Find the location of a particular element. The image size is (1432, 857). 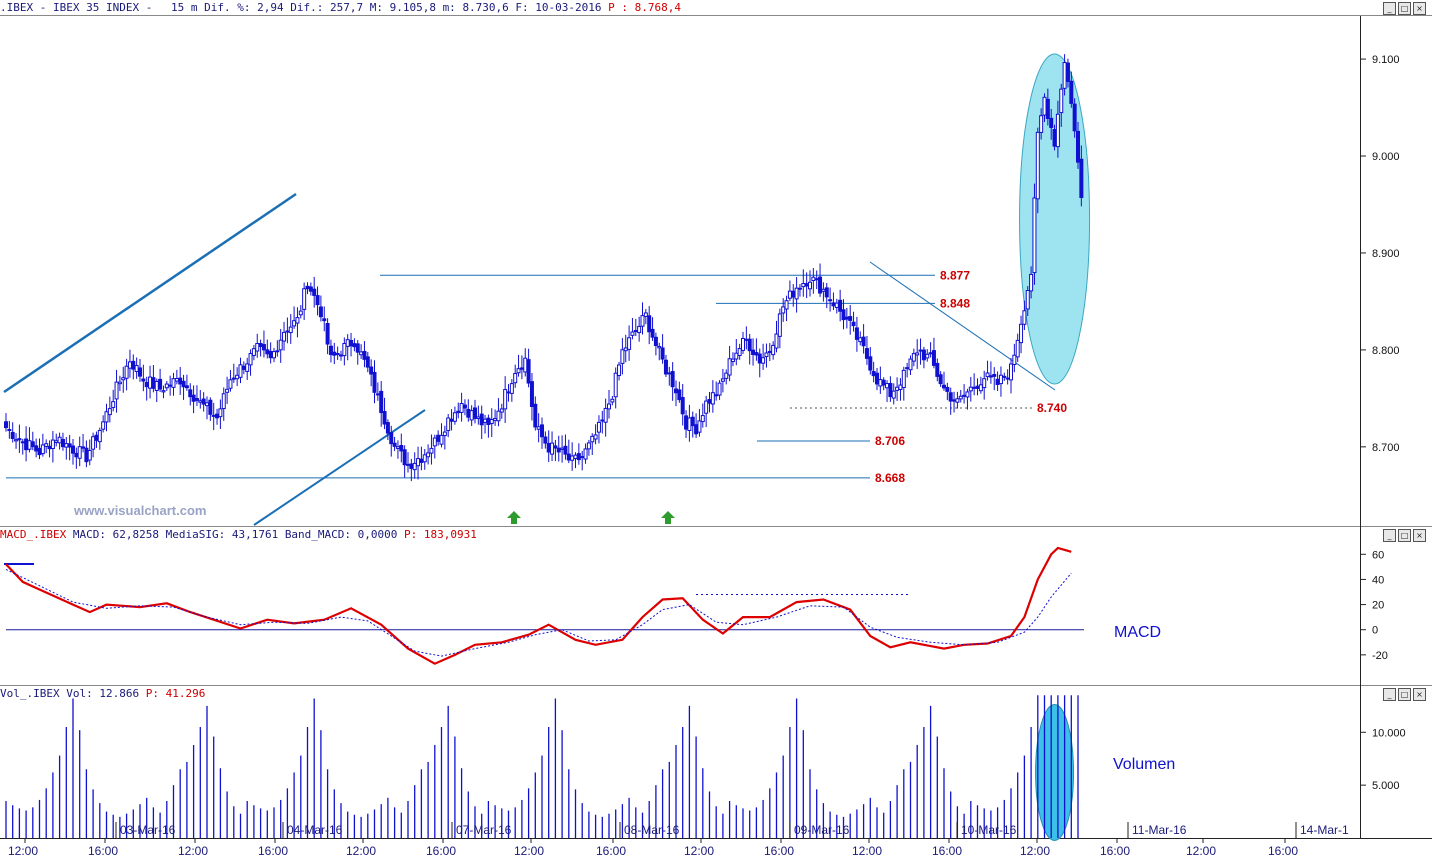

close-button: × is located at coordinates (1419, 8).